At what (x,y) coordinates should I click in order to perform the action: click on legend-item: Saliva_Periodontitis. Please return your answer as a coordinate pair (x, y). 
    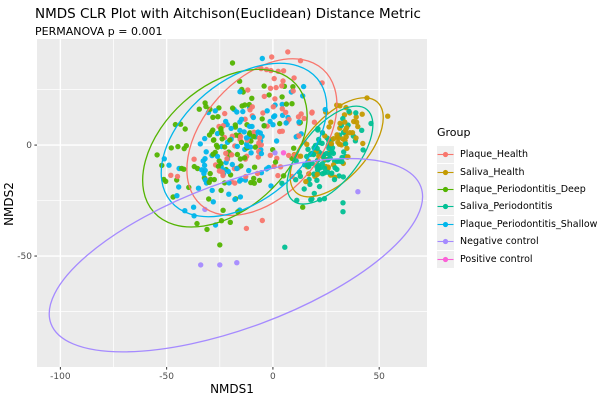
    Looking at the image, I should click on (517, 207).